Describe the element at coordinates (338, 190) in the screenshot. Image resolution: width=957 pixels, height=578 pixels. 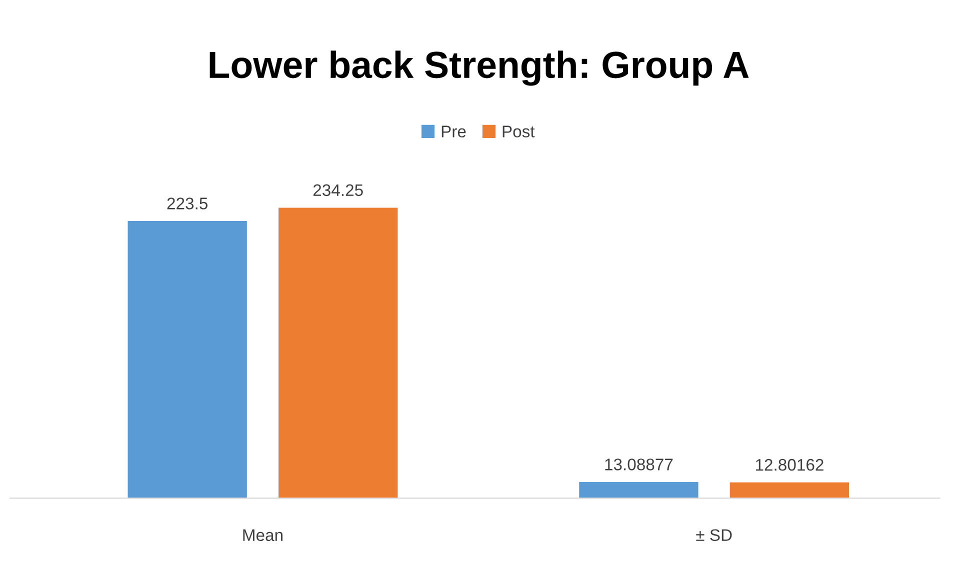
I see `data-label: 234.25` at that location.